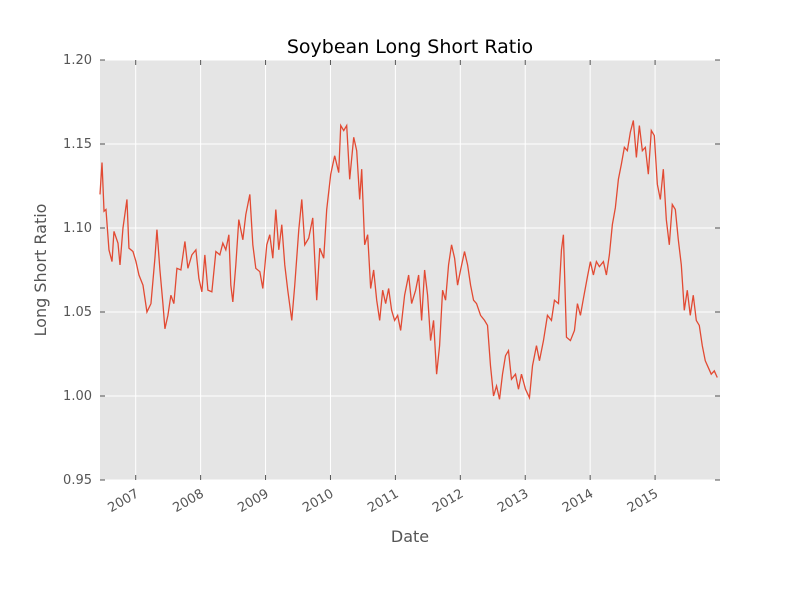 The width and height of the screenshot is (800, 604). What do you see at coordinates (448, 501) in the screenshot?
I see `x-tick-label: 2012` at bounding box center [448, 501].